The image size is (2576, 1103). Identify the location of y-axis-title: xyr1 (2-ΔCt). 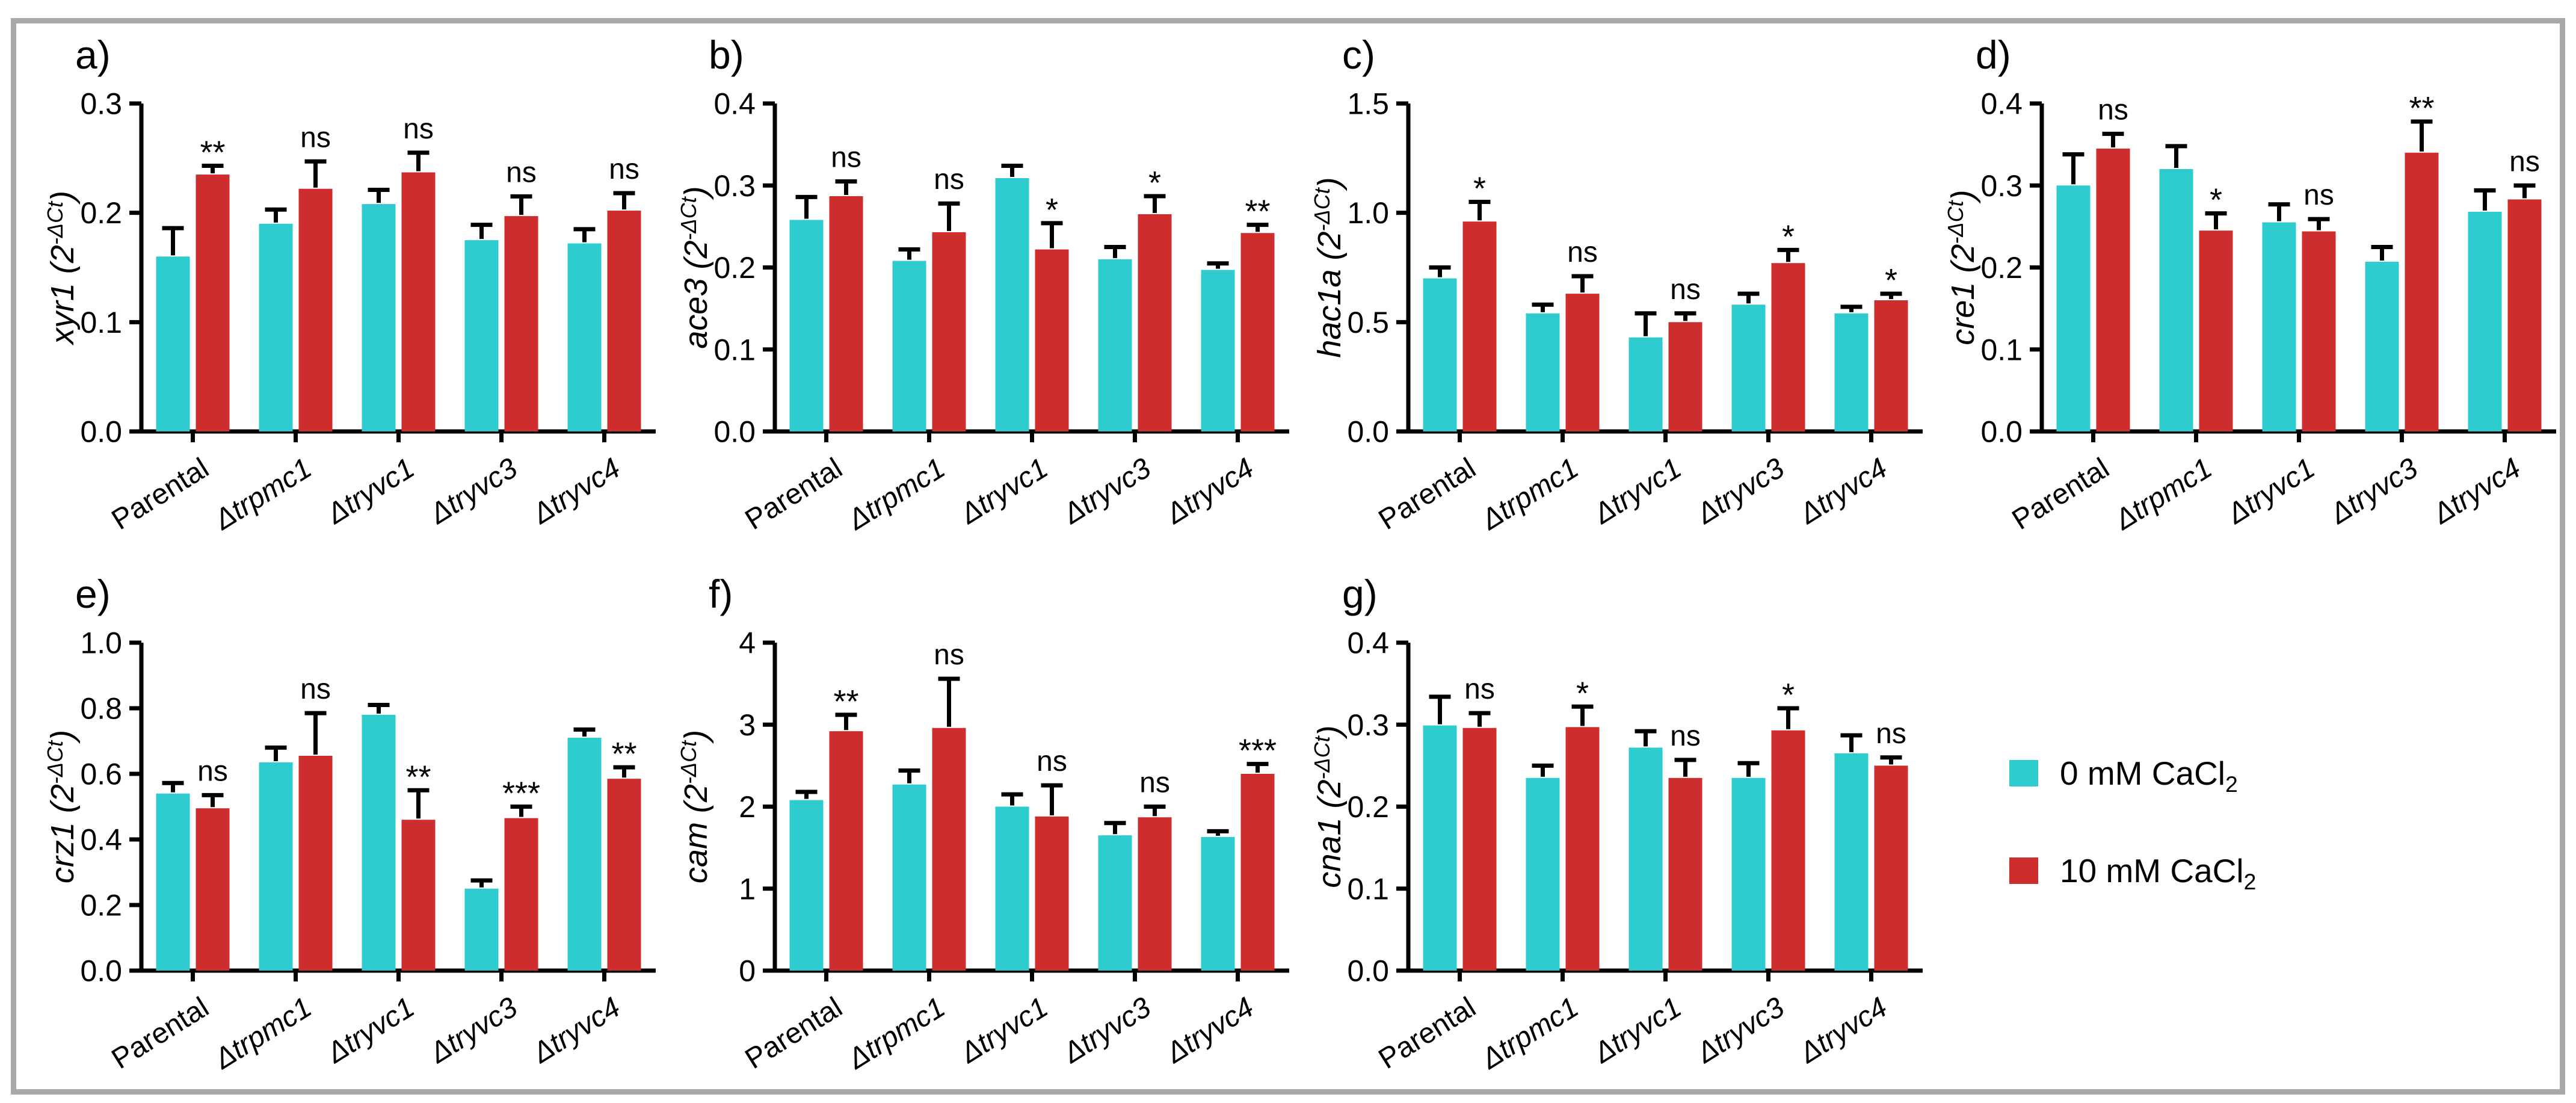
(62, 268).